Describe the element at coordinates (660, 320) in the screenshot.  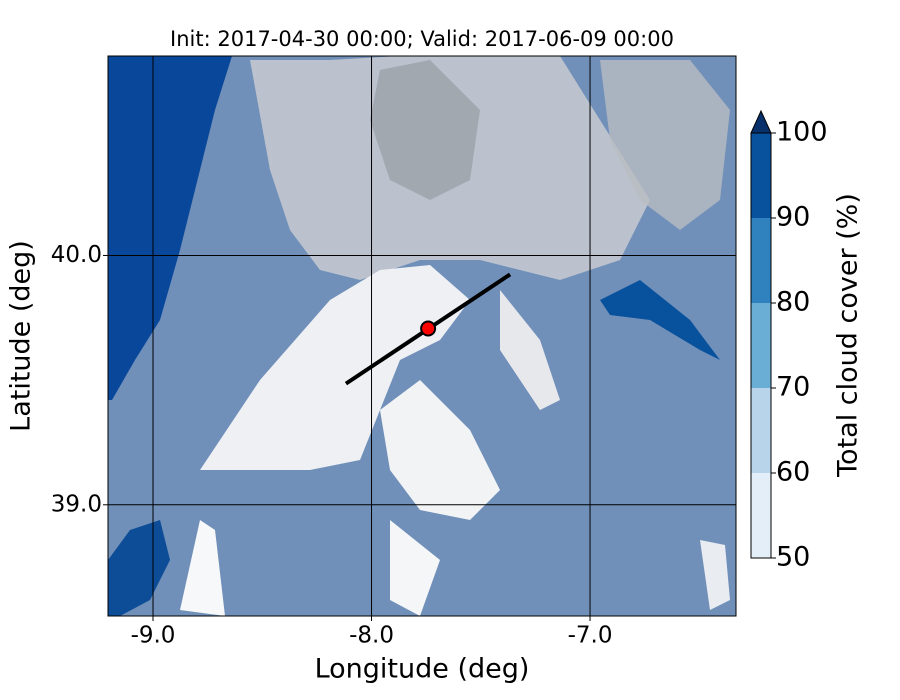
I see `cloud-band` at that location.